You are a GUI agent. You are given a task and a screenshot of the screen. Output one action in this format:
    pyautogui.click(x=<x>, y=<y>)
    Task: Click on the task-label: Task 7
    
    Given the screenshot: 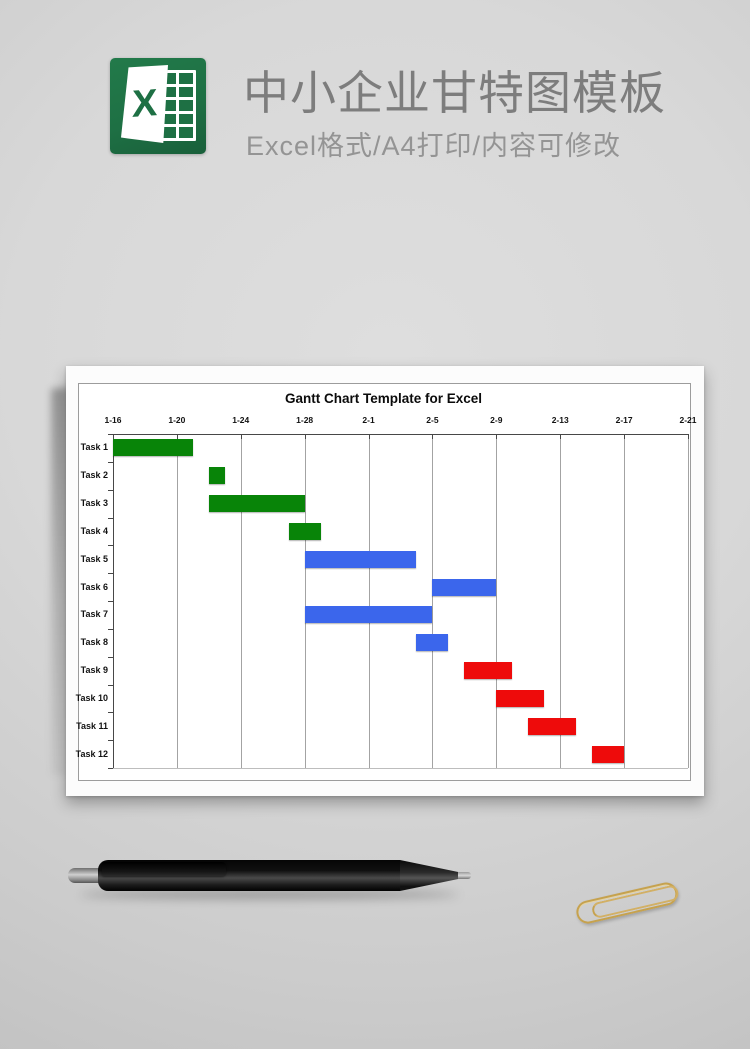 What is the action you would take?
    pyautogui.click(x=94, y=614)
    